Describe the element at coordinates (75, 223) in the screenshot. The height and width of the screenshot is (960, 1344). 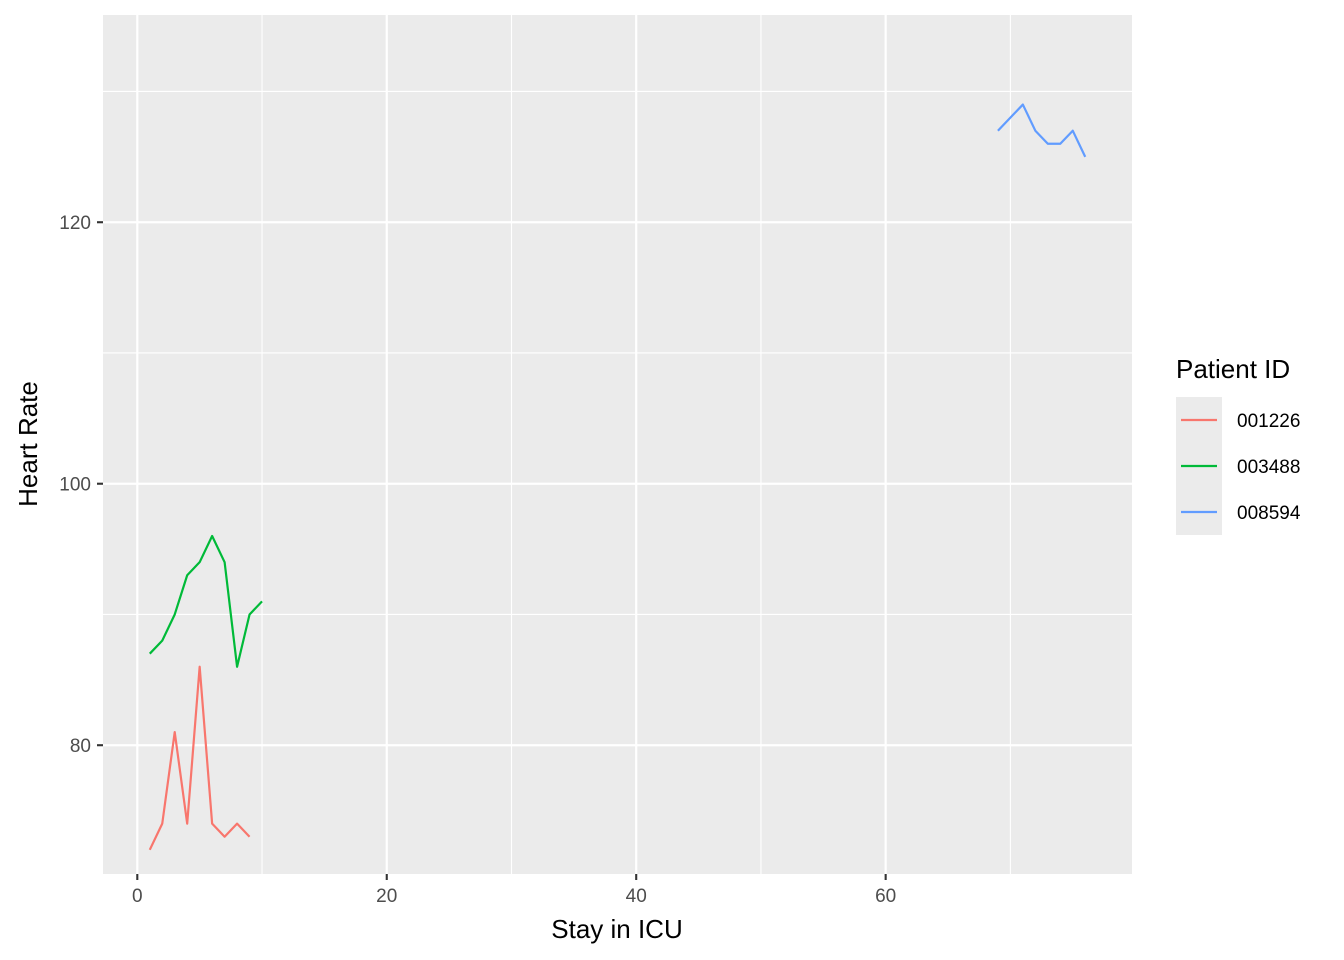
I see `y-tick-label: 120` at that location.